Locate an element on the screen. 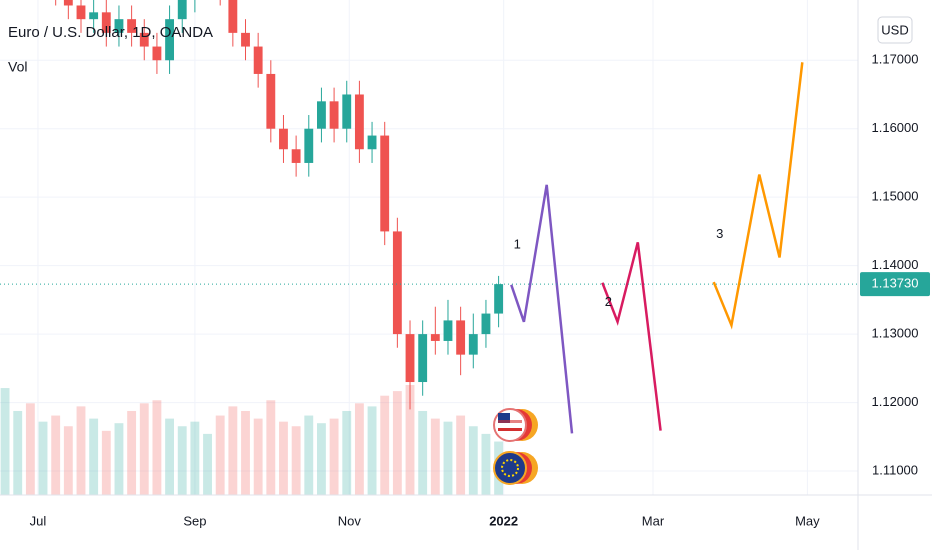  projection-label: 2 is located at coordinates (608, 301).